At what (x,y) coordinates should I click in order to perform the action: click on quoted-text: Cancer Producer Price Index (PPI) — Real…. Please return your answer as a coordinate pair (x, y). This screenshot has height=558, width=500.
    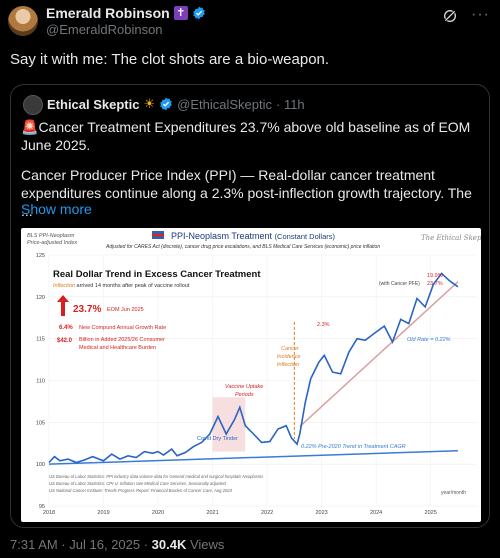
    Looking at the image, I should click on (246, 193).